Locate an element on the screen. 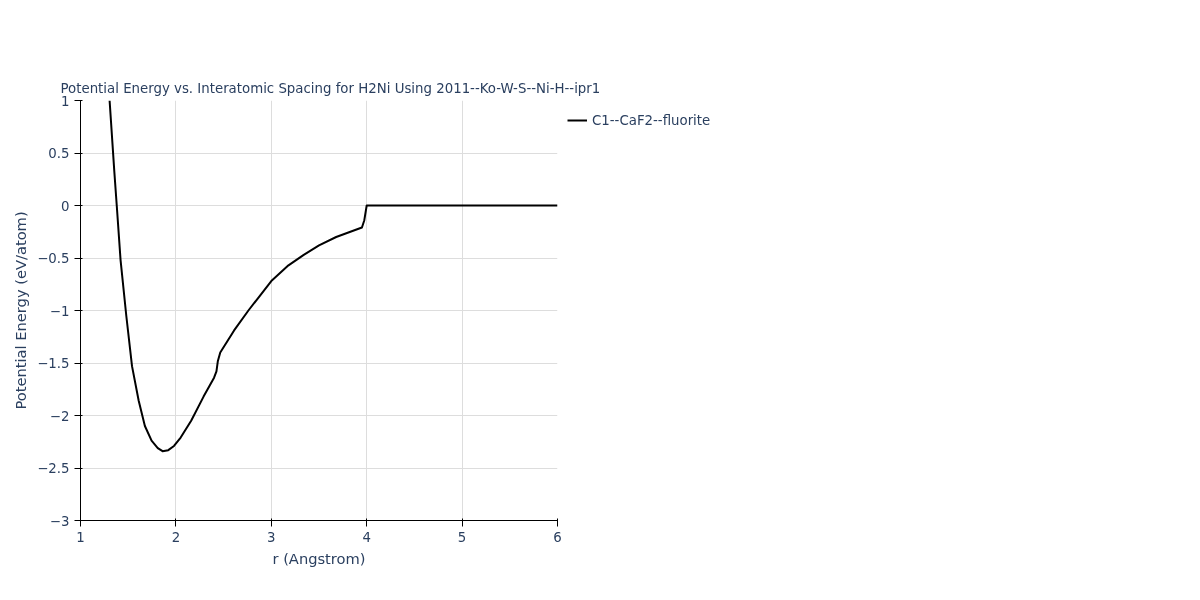  legend-label: C1--CaF2--fluorite is located at coordinates (651, 120).